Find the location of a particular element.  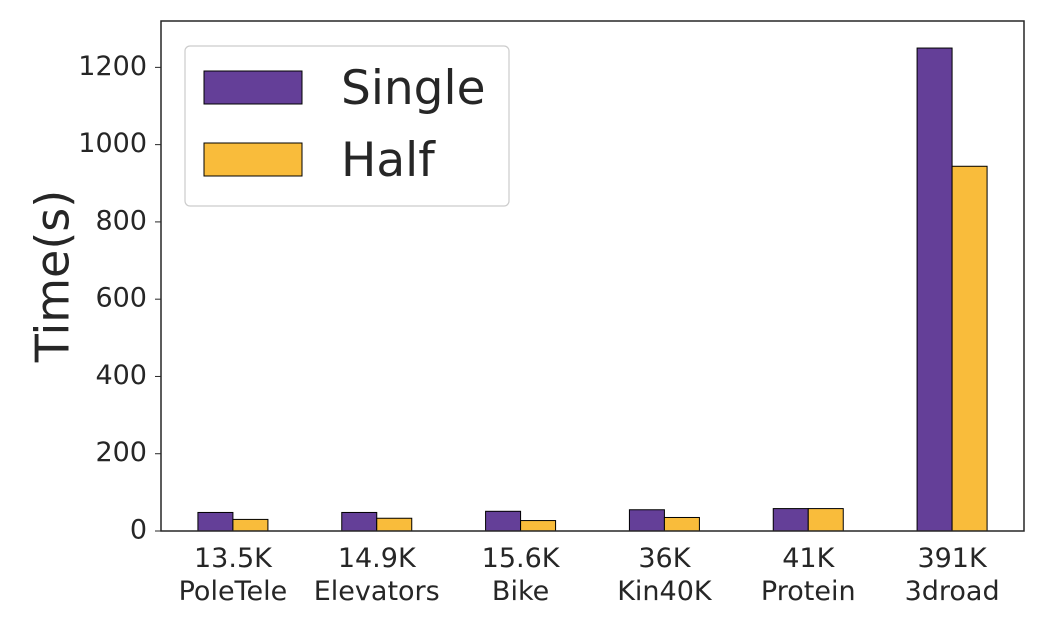

bar-single-protein is located at coordinates (790, 520).